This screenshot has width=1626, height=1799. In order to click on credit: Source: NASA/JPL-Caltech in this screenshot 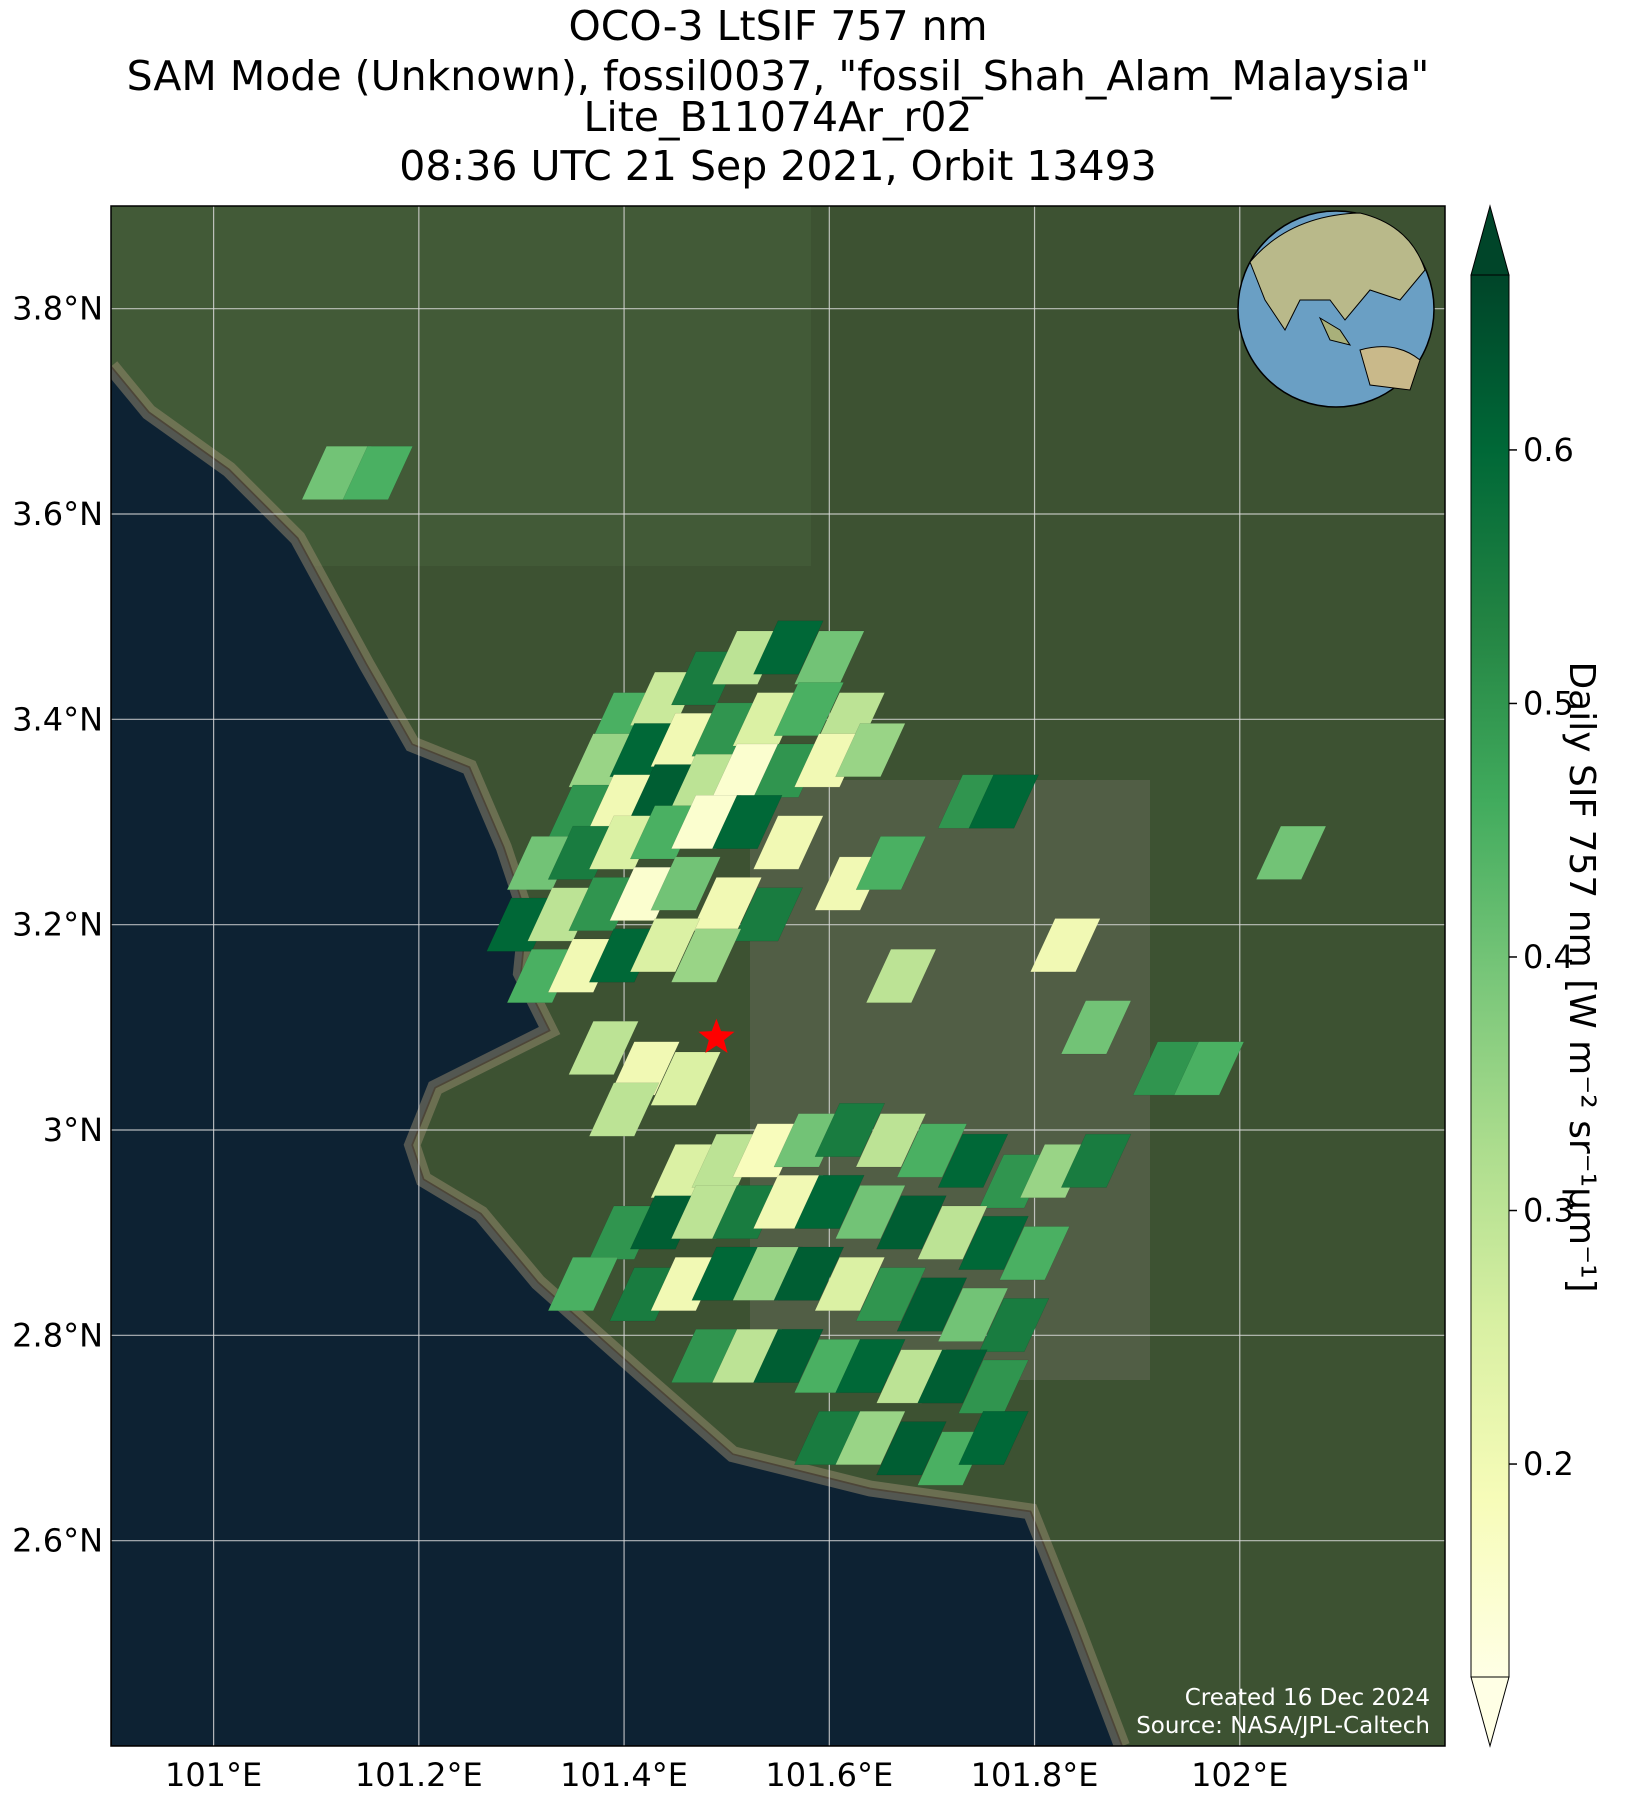, I will do `click(1283, 1726)`.